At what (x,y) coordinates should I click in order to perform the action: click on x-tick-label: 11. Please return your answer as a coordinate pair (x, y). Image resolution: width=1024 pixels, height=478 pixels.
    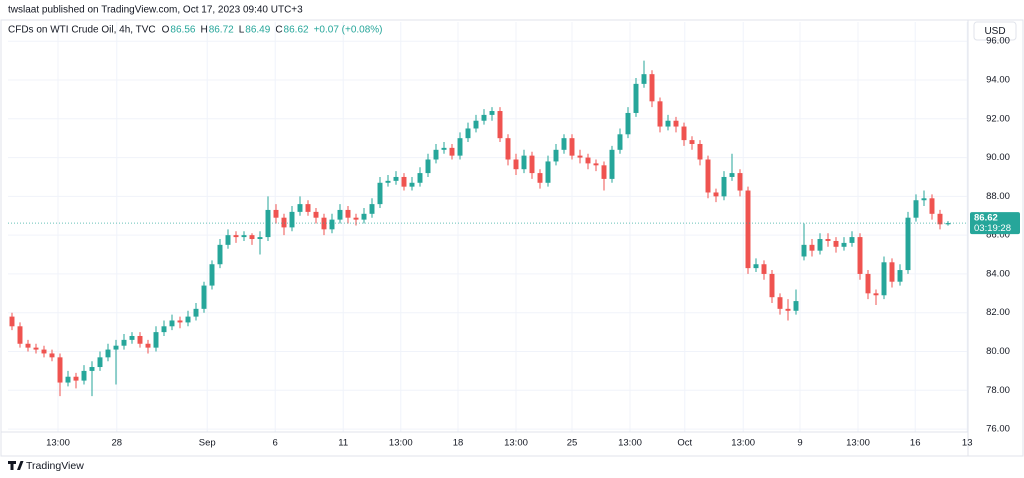
    Looking at the image, I should click on (343, 443).